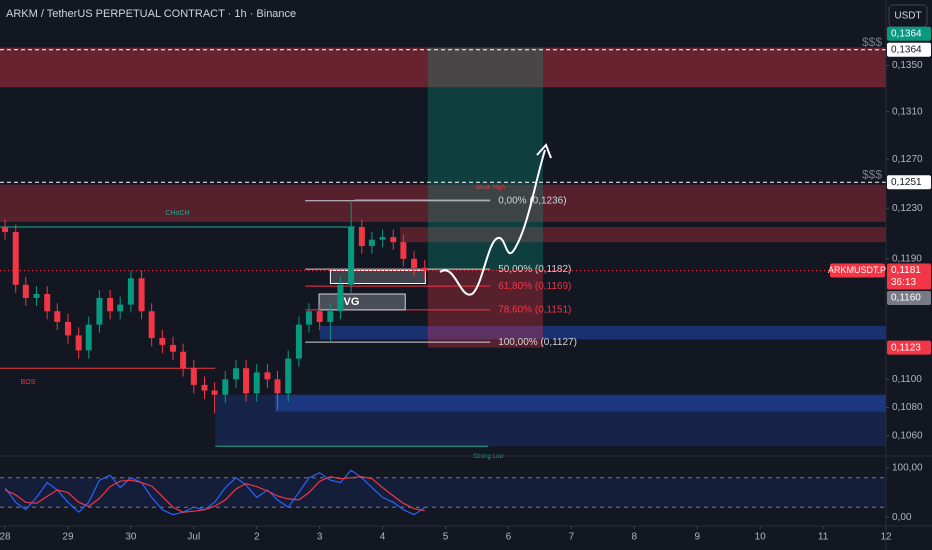 The width and height of the screenshot is (932, 550). I want to click on x-tick-label: 28, so click(5, 537).